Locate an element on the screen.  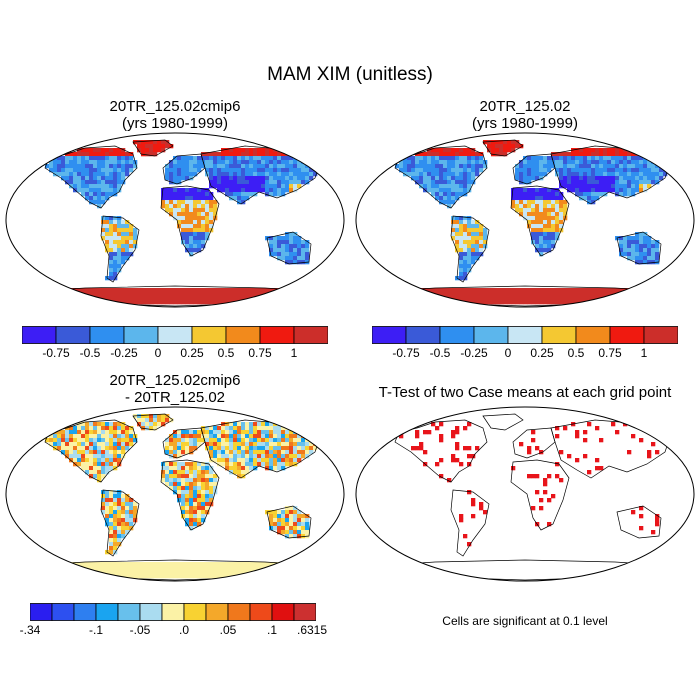
panel-title-3: 20TR_125.02cmip6 - 20TR_125.02 is located at coordinates (175, 389).